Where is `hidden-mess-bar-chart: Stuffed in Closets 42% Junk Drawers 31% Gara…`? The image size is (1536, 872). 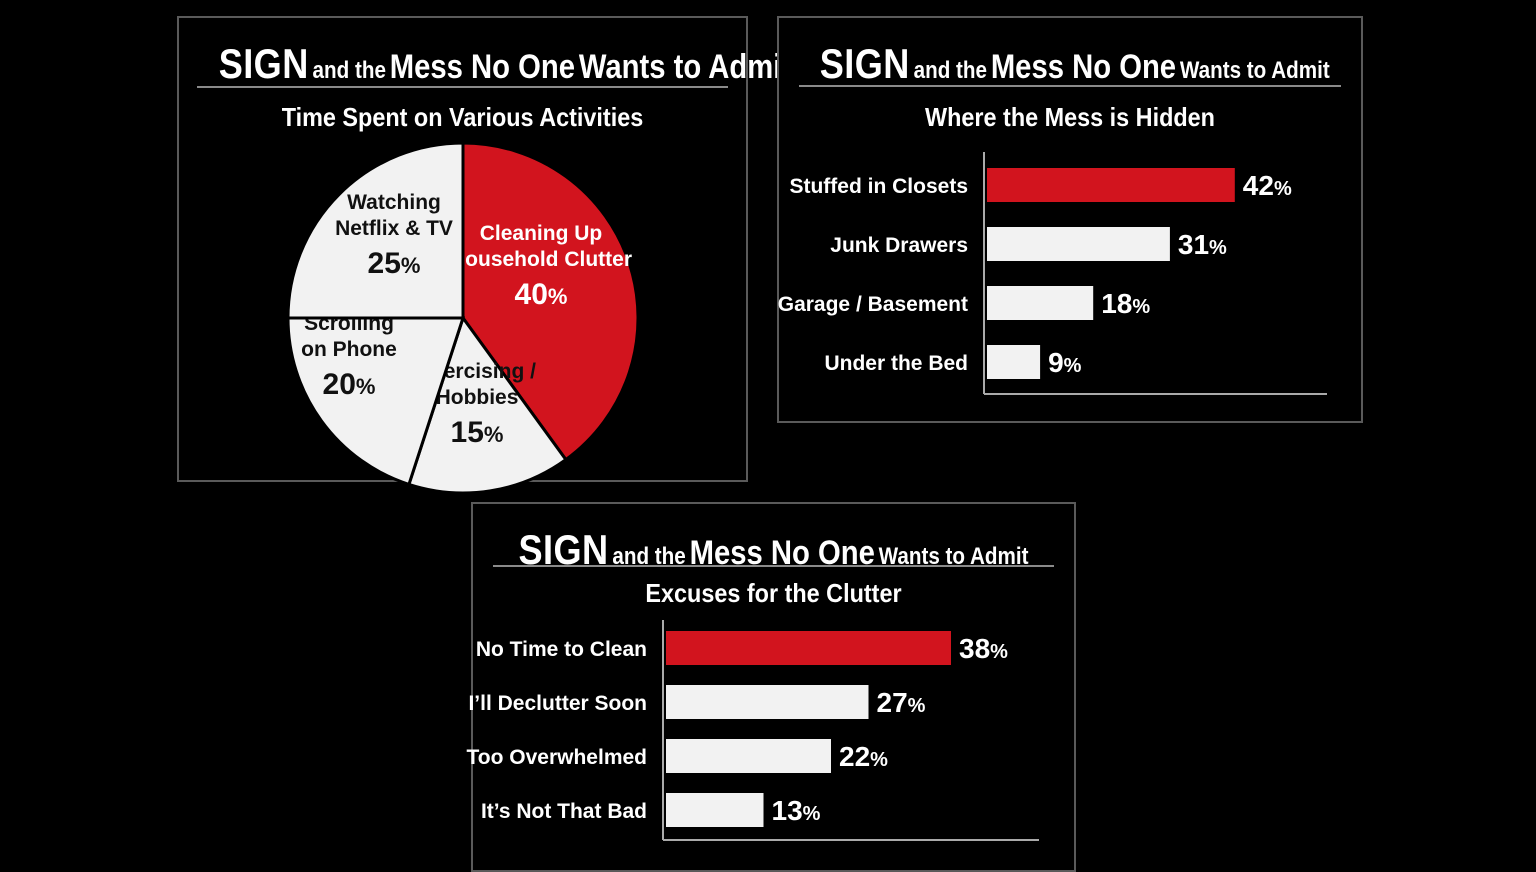
hidden-mess-bar-chart: Stuffed in Closets 42% Junk Drawers 31% Gara… is located at coordinates (1052, 273).